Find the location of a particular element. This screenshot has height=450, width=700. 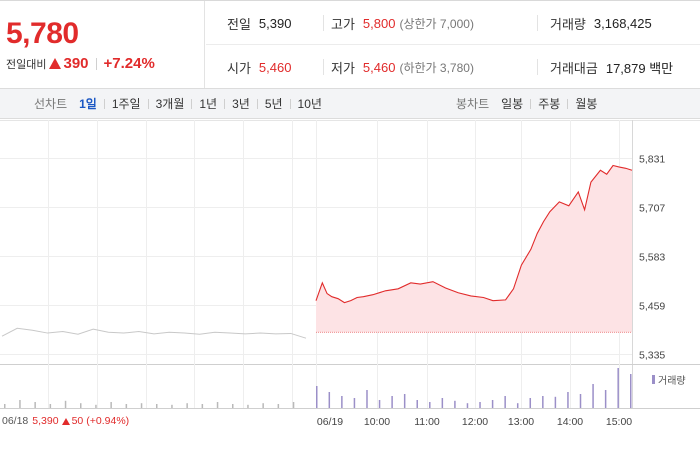

stat-trade-value: 거래대금 17,879 백만 is located at coordinates (605, 67).